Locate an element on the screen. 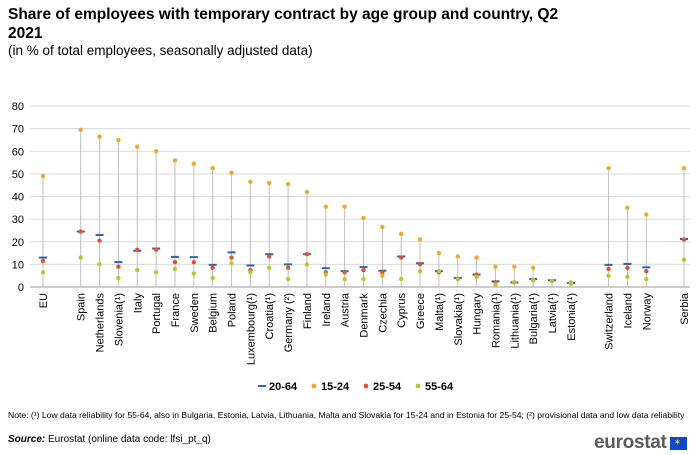 The width and height of the screenshot is (700, 455). x-tick-label: Latvia(¹) is located at coordinates (553, 313).